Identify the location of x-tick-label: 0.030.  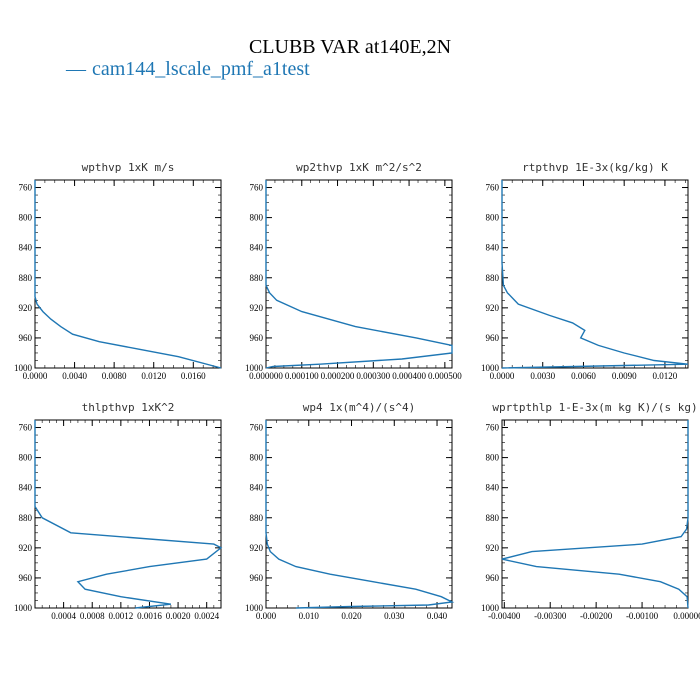
(394, 616).